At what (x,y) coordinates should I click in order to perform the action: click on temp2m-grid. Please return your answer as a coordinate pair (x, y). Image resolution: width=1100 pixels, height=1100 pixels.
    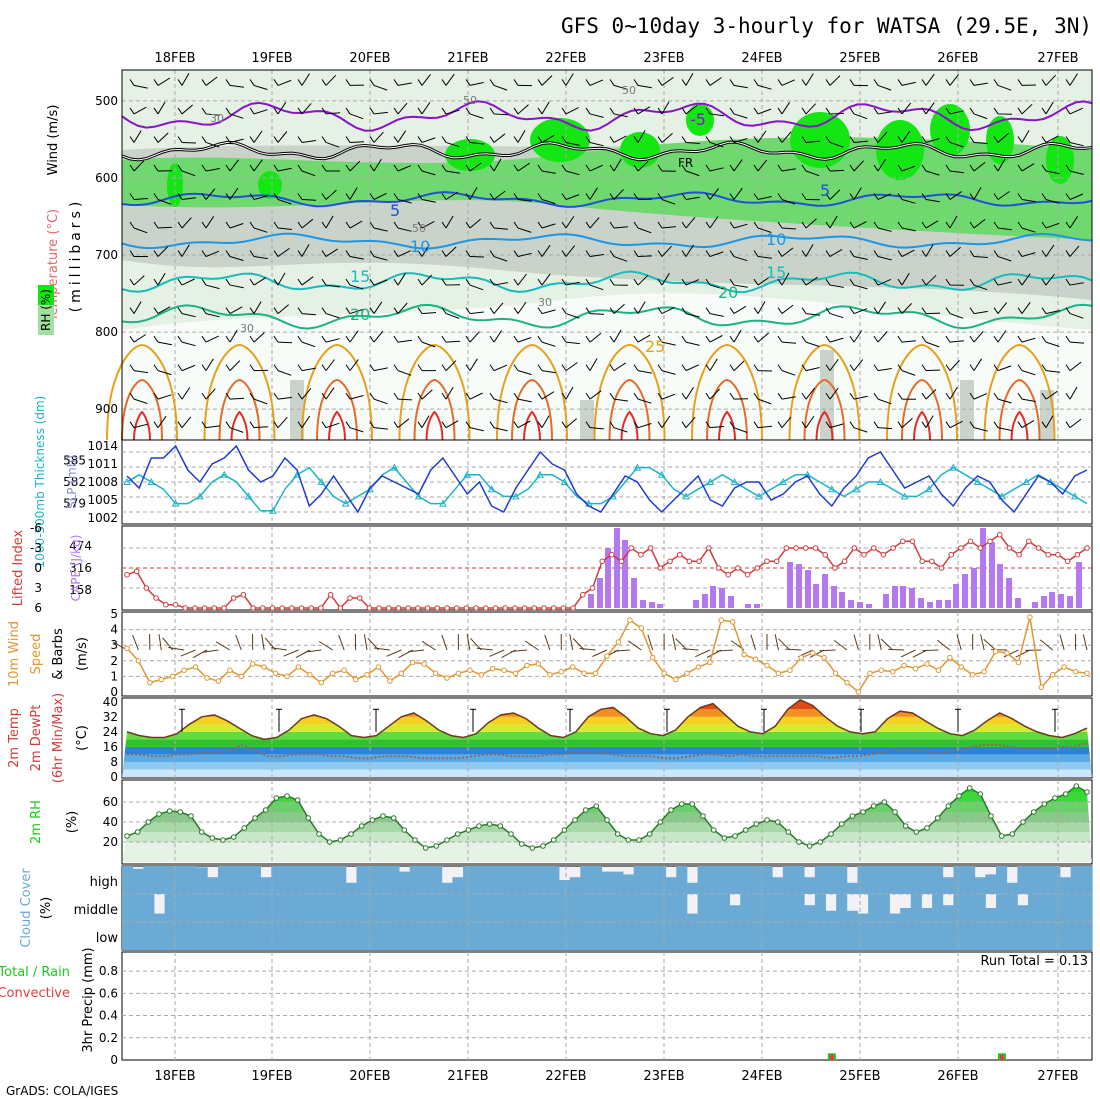
    Looking at the image, I should click on (616, 738).